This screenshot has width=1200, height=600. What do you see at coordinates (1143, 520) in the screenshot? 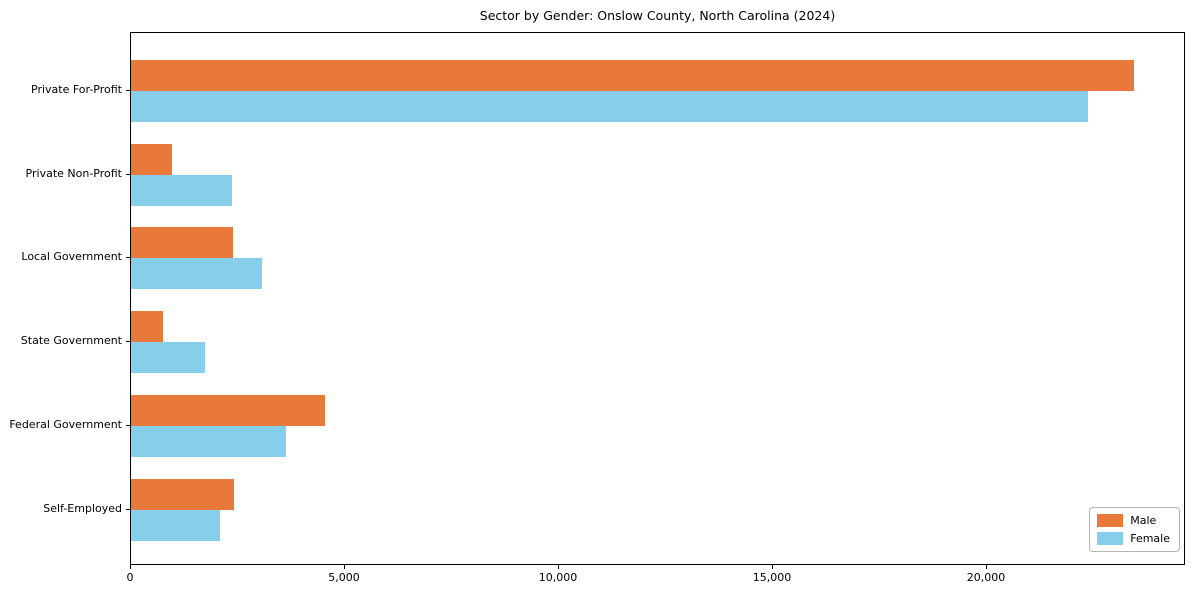
I see `legend-label-male: Male` at bounding box center [1143, 520].